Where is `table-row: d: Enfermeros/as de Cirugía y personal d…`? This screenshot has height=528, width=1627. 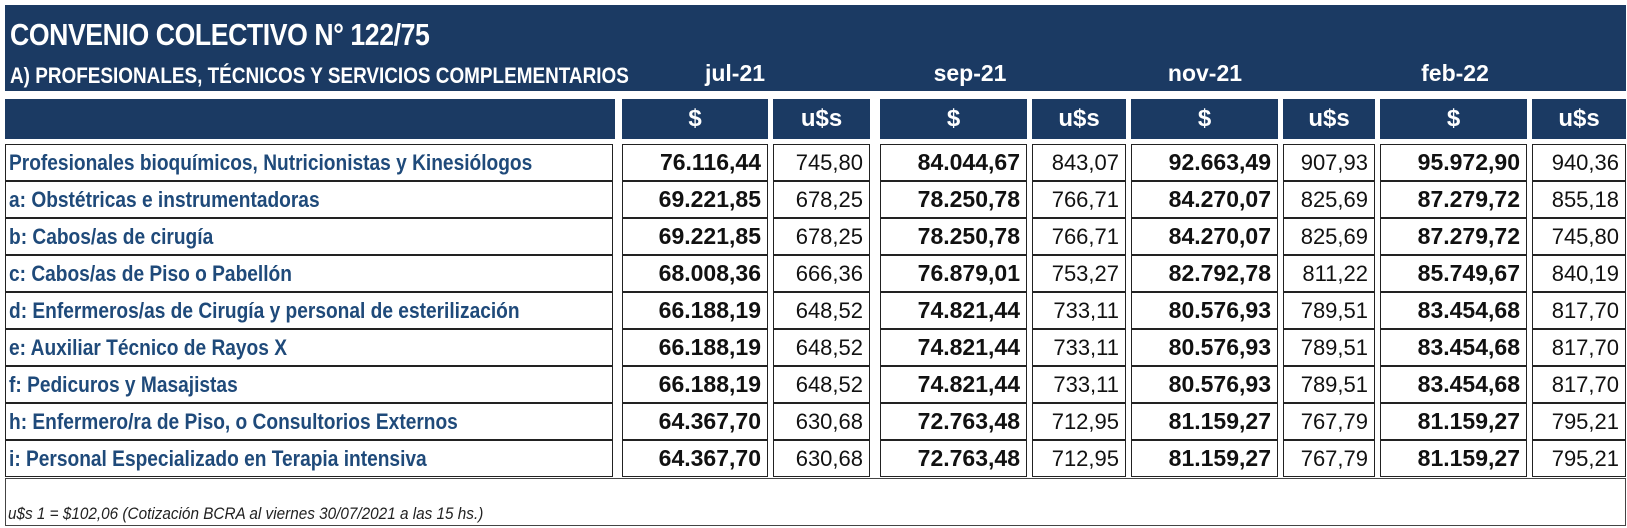 table-row: d: Enfermeros/as de Cirugía y personal d… is located at coordinates (815, 310).